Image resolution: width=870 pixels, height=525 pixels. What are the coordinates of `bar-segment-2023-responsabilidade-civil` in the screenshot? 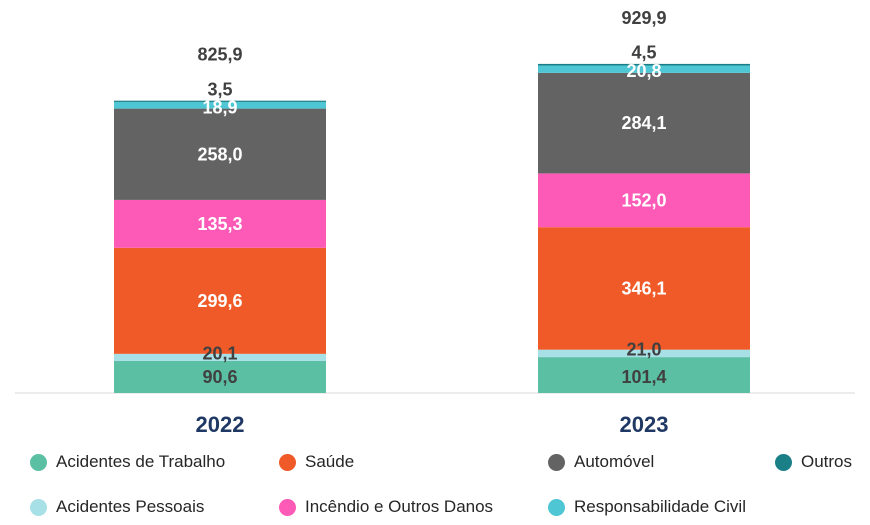 It's located at (644, 69).